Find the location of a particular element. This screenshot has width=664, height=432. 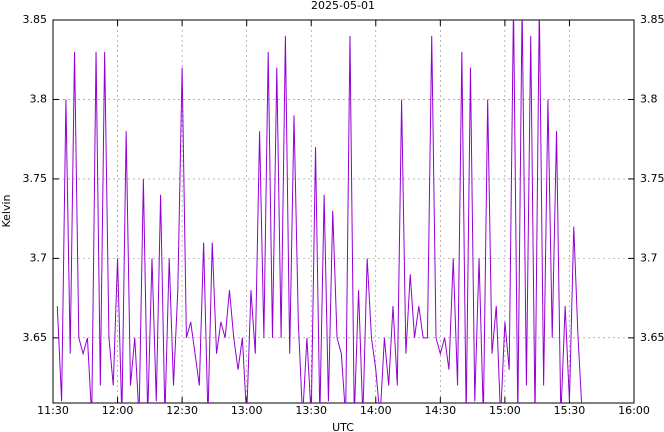

chart-title: 2025-05-01 is located at coordinates (343, 6).